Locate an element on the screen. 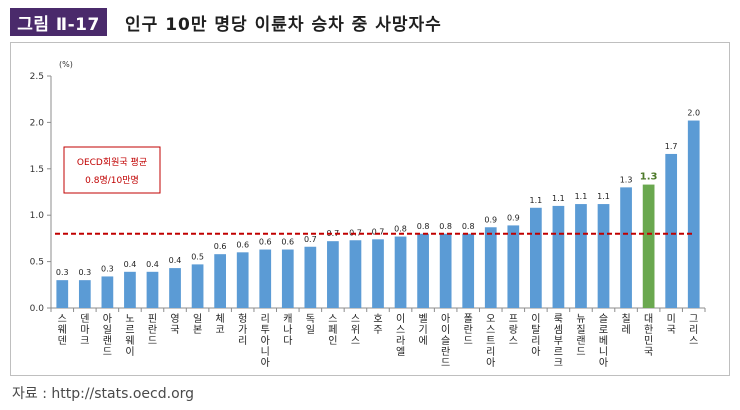 The height and width of the screenshot is (410, 740). figure-label: 그림 Ⅱ-17 is located at coordinates (58, 22).